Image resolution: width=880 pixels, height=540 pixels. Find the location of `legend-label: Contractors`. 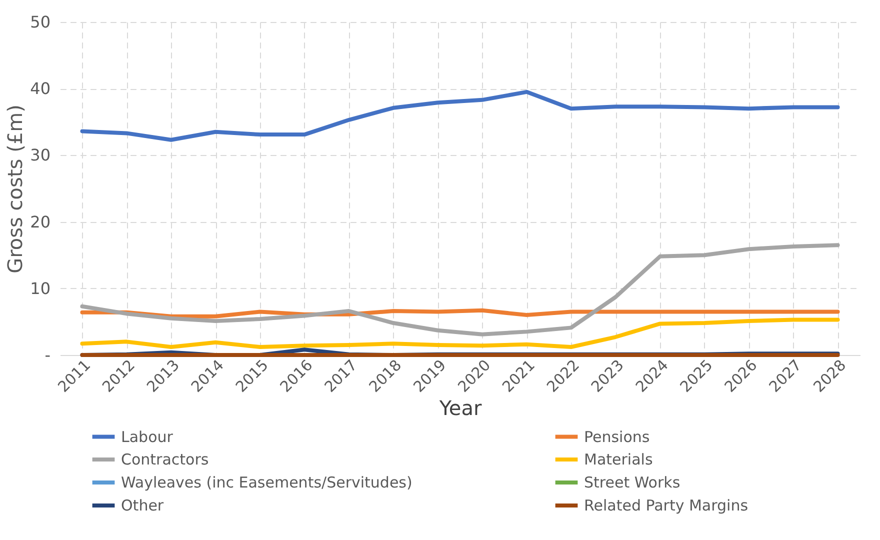

legend-label: Contractors is located at coordinates (165, 459).